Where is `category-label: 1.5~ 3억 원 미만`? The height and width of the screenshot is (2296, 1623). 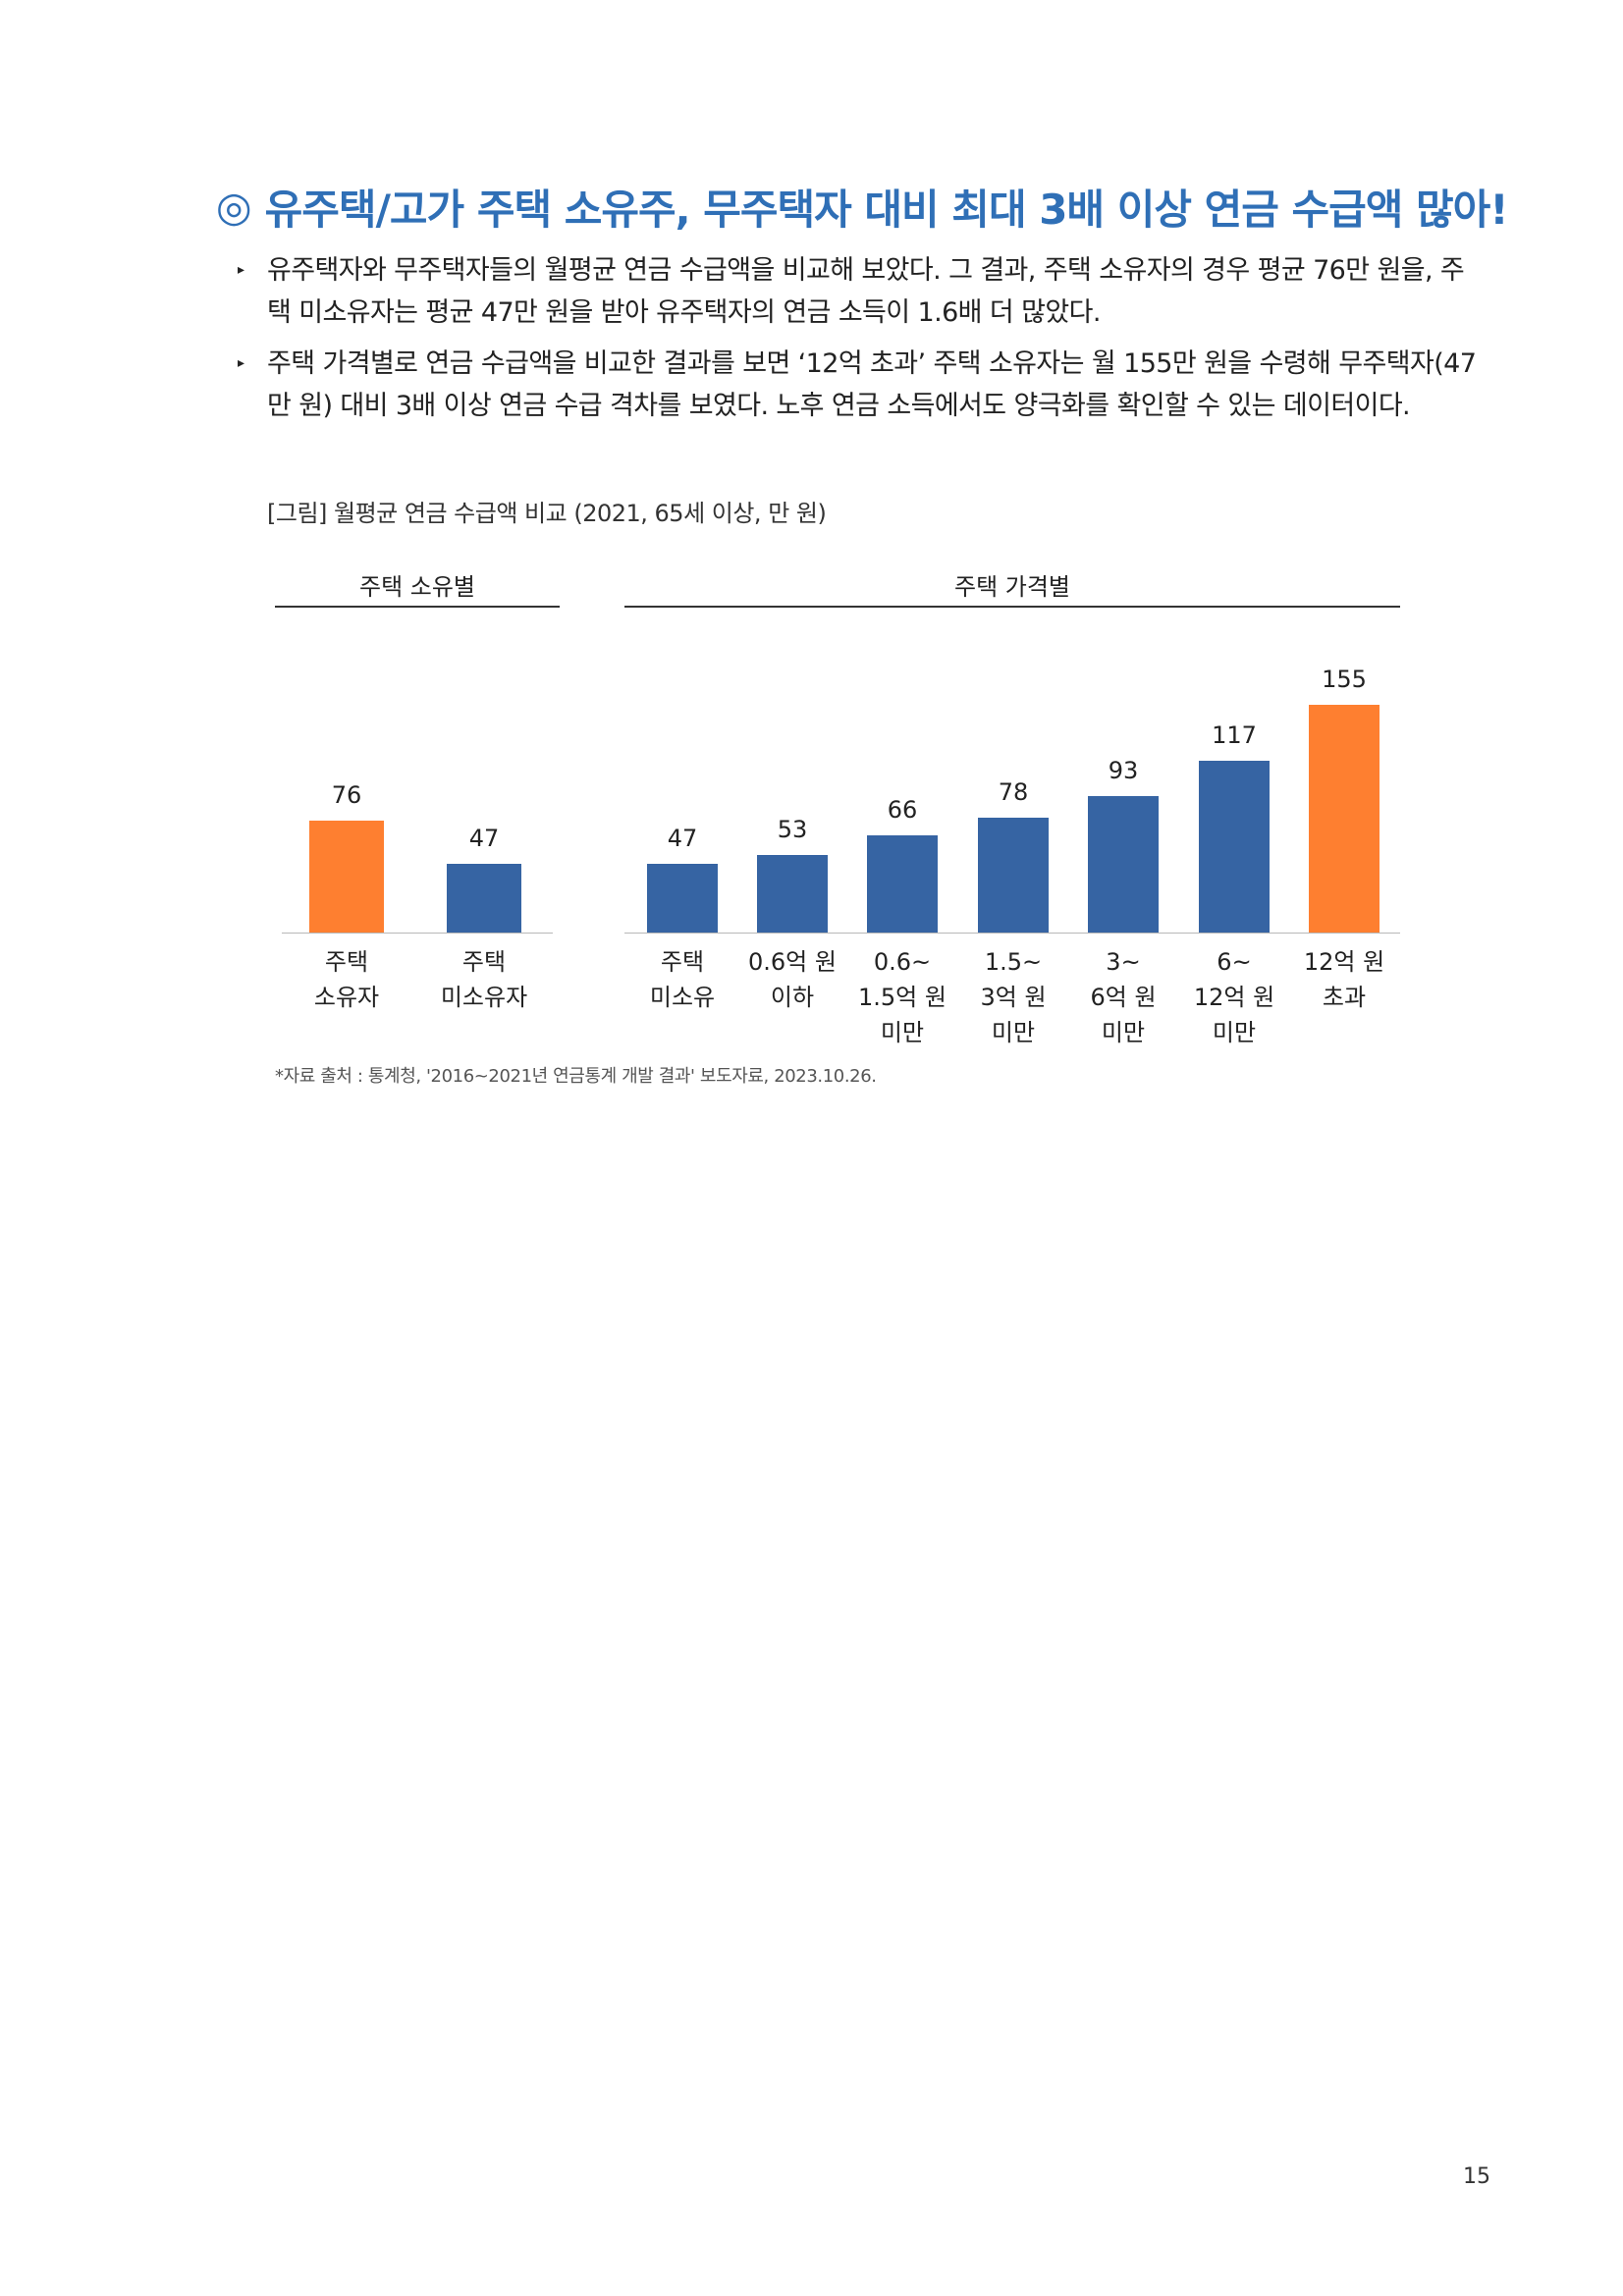 category-label: 1.5~ 3억 원 미만 is located at coordinates (1013, 997).